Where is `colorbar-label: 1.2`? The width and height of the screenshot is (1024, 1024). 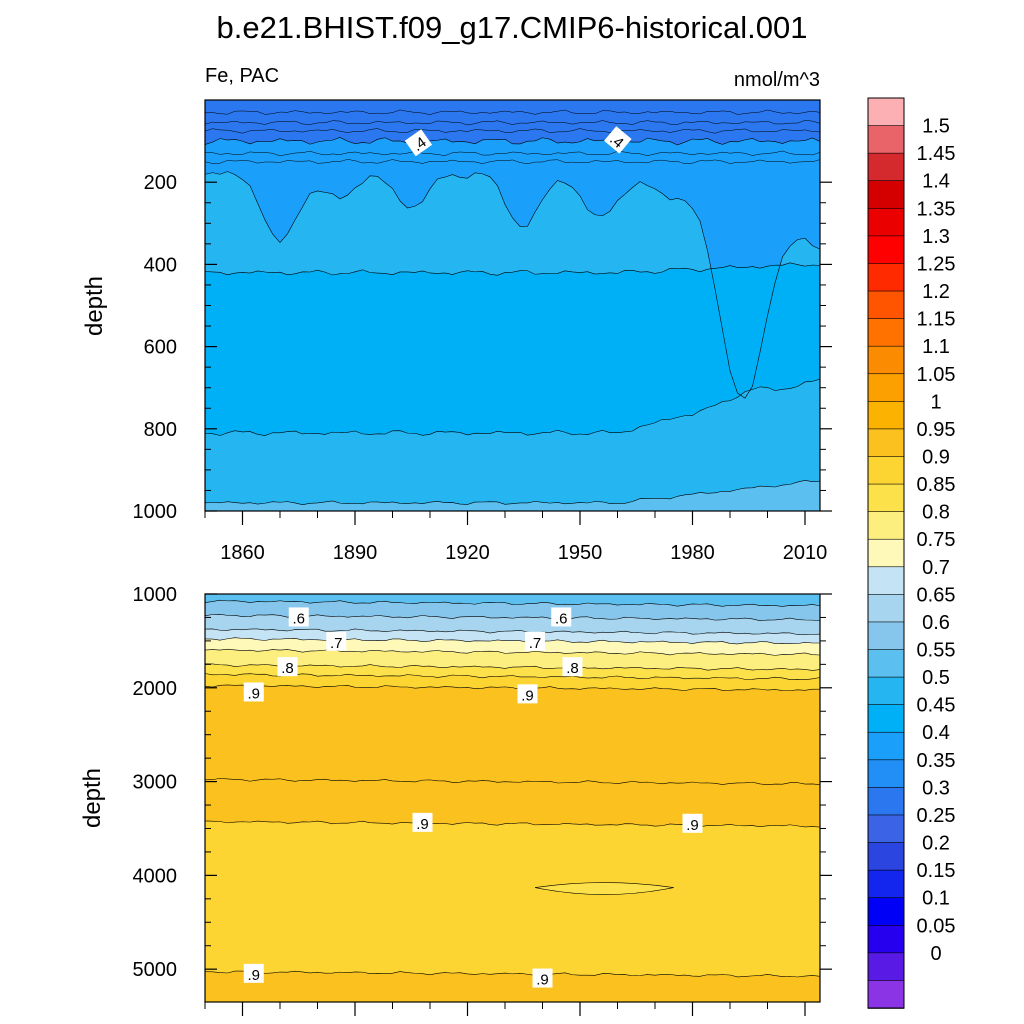
colorbar-label: 1.2 is located at coordinates (936, 292).